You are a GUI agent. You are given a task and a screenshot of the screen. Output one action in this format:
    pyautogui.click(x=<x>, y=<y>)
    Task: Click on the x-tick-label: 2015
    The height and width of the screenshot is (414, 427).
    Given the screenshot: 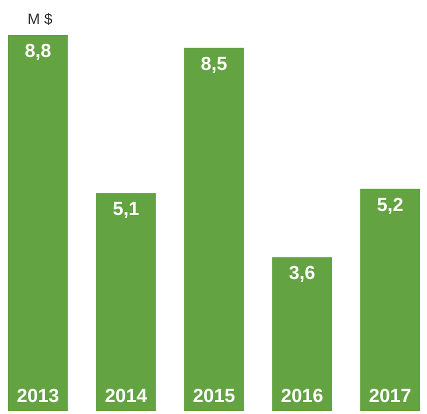 What is the action you would take?
    pyautogui.click(x=214, y=396)
    